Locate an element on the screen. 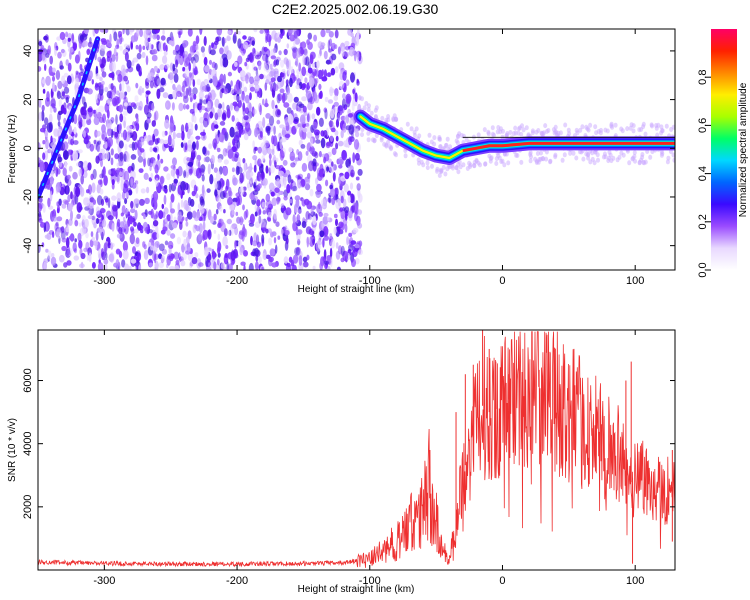 The image size is (750, 600). colorbar-tick-label: 0.8 is located at coordinates (703, 77).